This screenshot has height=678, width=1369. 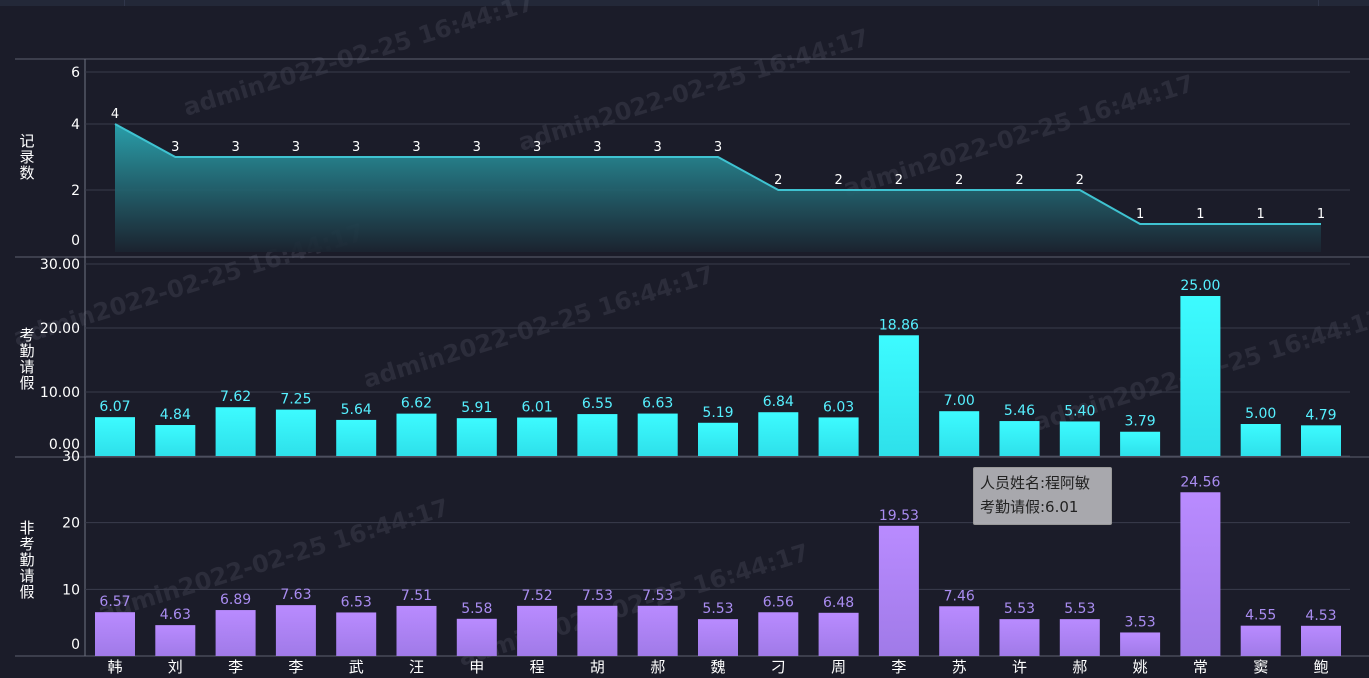 What do you see at coordinates (1200, 667) in the screenshot?
I see `x-tick-label: 常` at bounding box center [1200, 667].